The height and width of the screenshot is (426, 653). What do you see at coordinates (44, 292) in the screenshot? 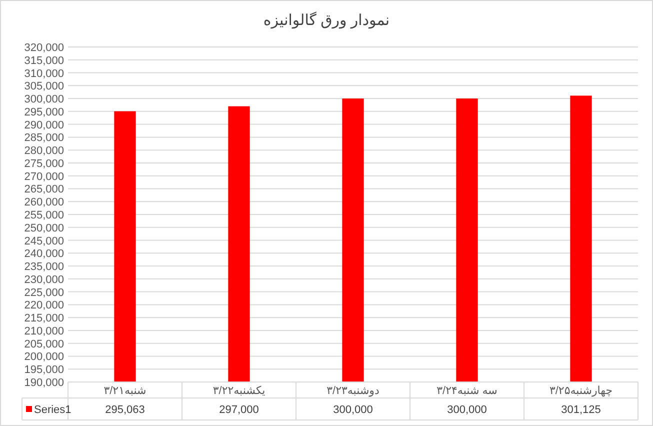
I see `y-tick-label: 225,000` at bounding box center [44, 292].